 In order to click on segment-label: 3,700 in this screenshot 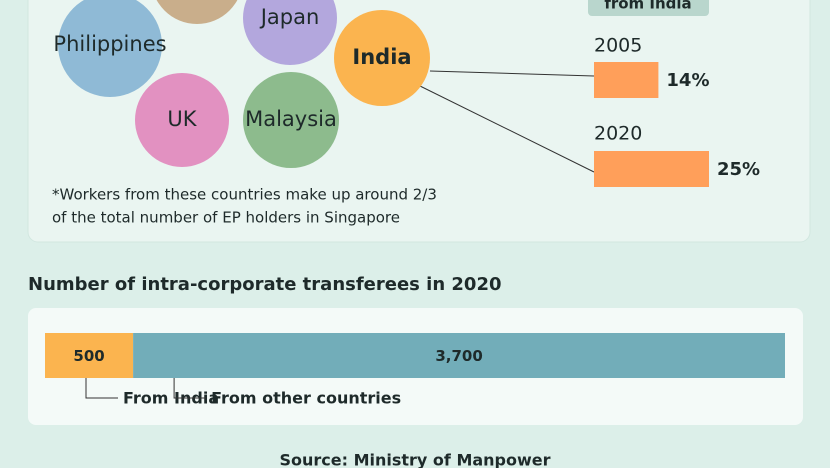, I will do `click(458, 356)`.